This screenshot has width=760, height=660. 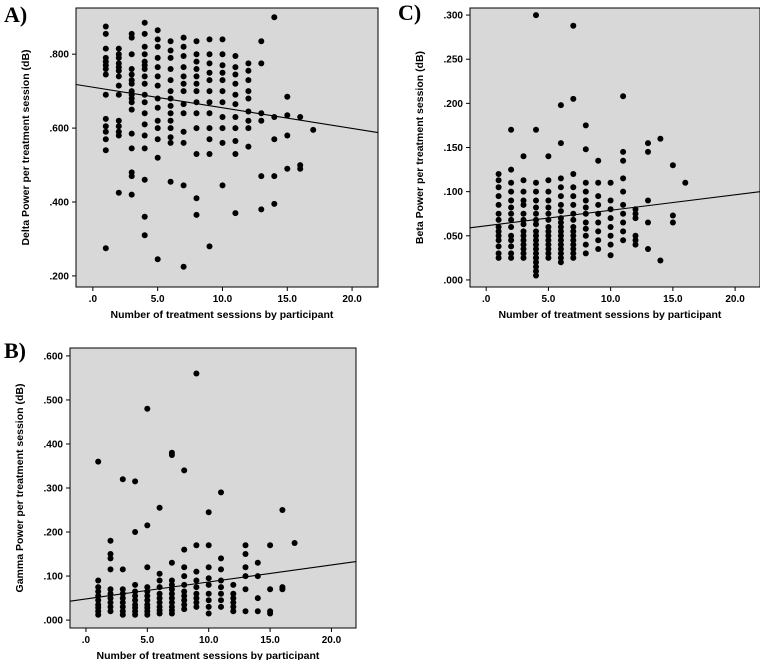 I want to click on y-axis-label: Gamma Power per treatment session (dB), so click(x=20, y=488).